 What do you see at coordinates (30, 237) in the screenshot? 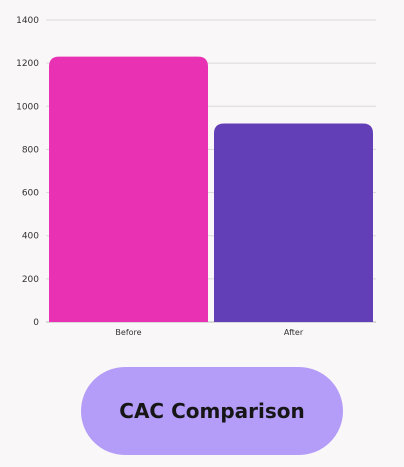
I see `y-tick-label: 400` at bounding box center [30, 237].